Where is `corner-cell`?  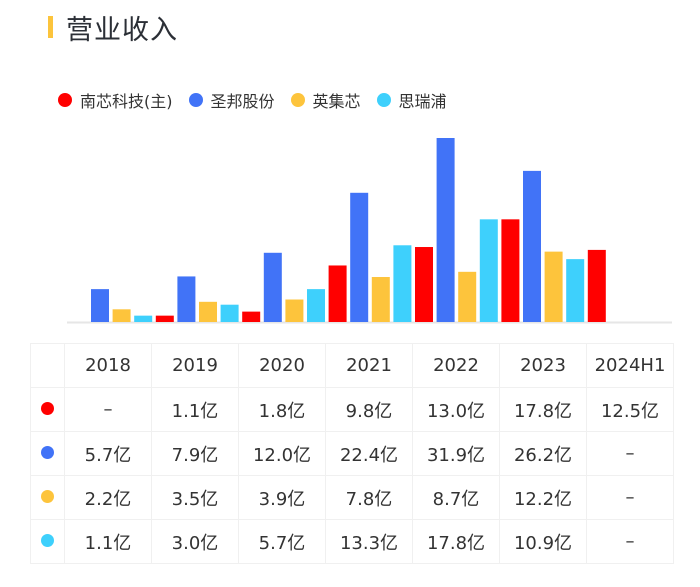
corner-cell is located at coordinates (47, 365).